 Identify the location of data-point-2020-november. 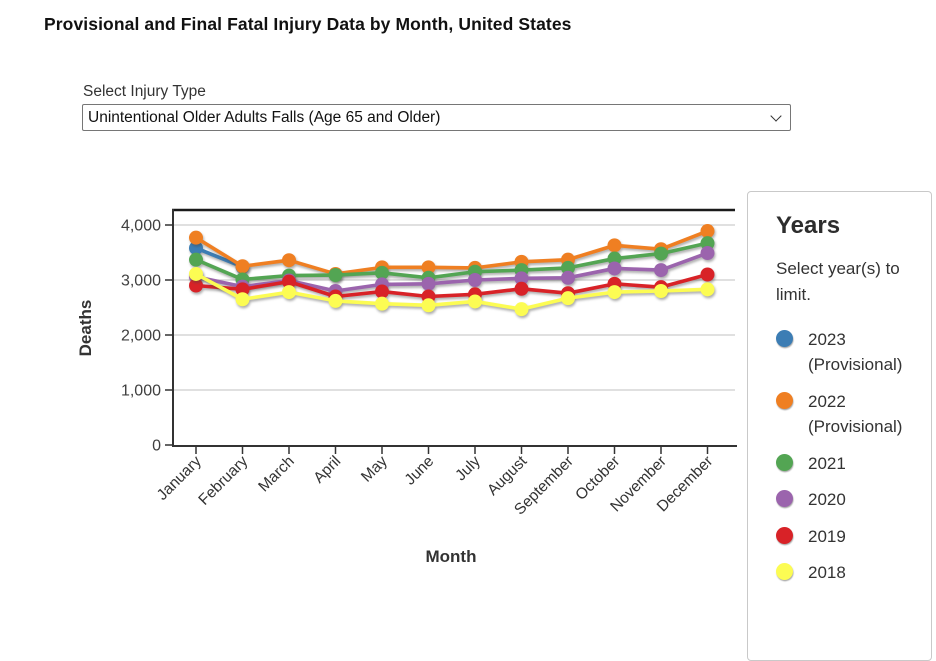
(661, 270).